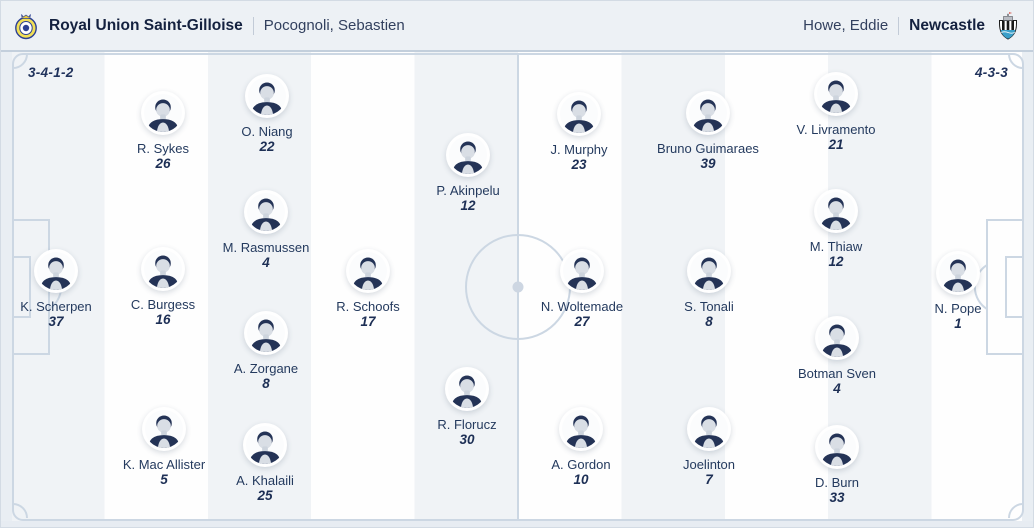  I want to click on player-number: 25, so click(265, 495).